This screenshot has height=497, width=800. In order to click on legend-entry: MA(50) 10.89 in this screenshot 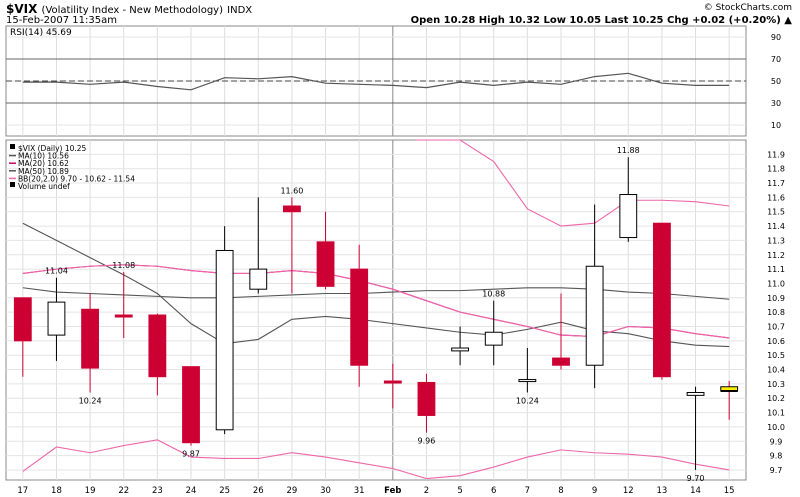, I will do `click(43, 171)`.